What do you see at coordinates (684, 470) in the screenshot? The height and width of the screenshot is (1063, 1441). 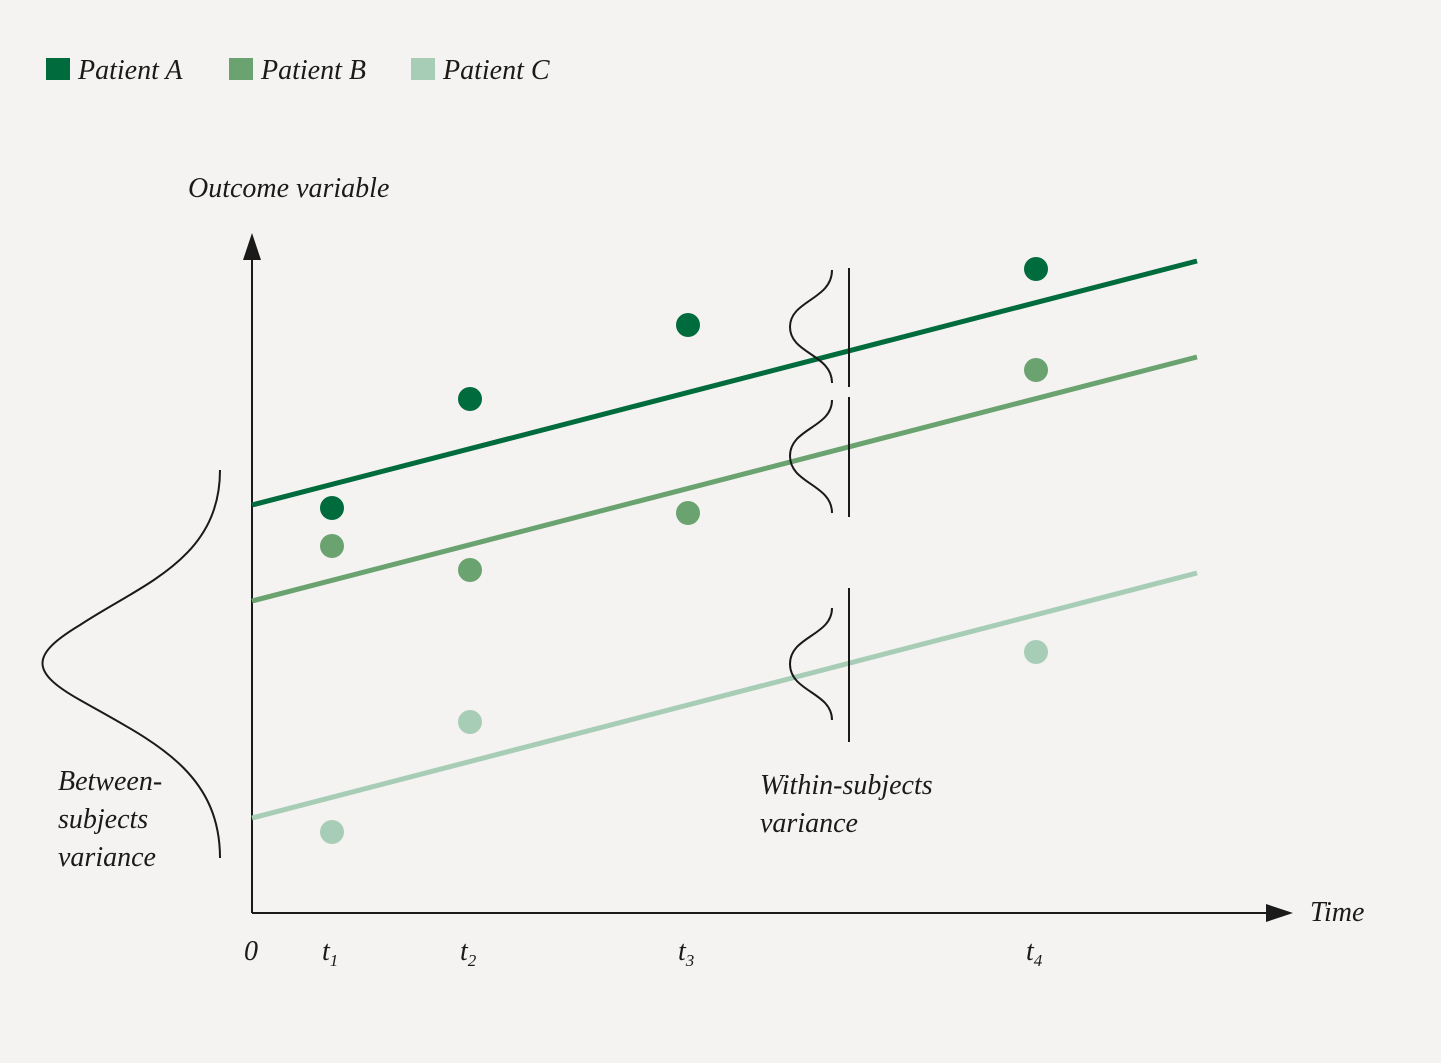 I see `points-b` at bounding box center [684, 470].